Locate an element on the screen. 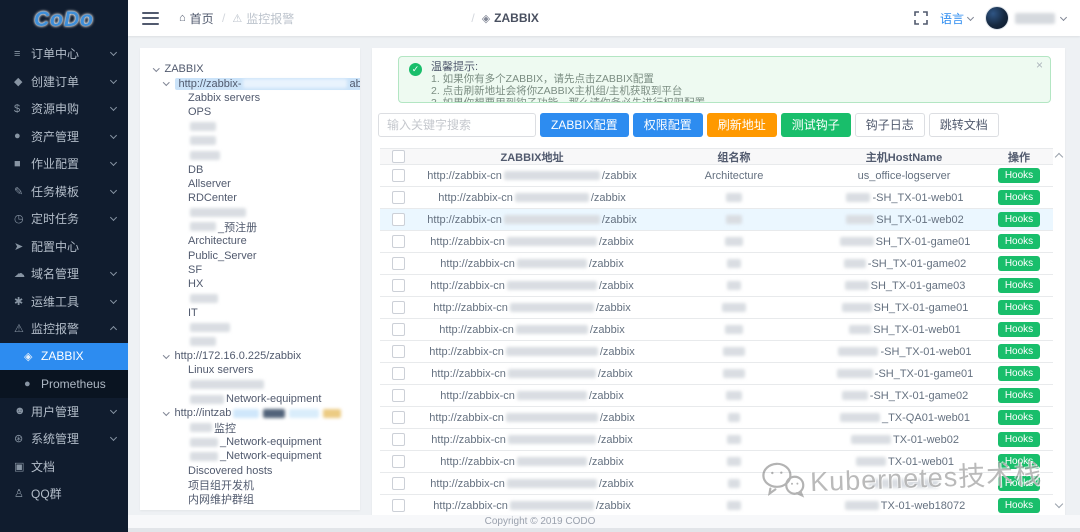 This screenshot has height=532, width=1080. tree-node: http://intzab is located at coordinates (254, 413).